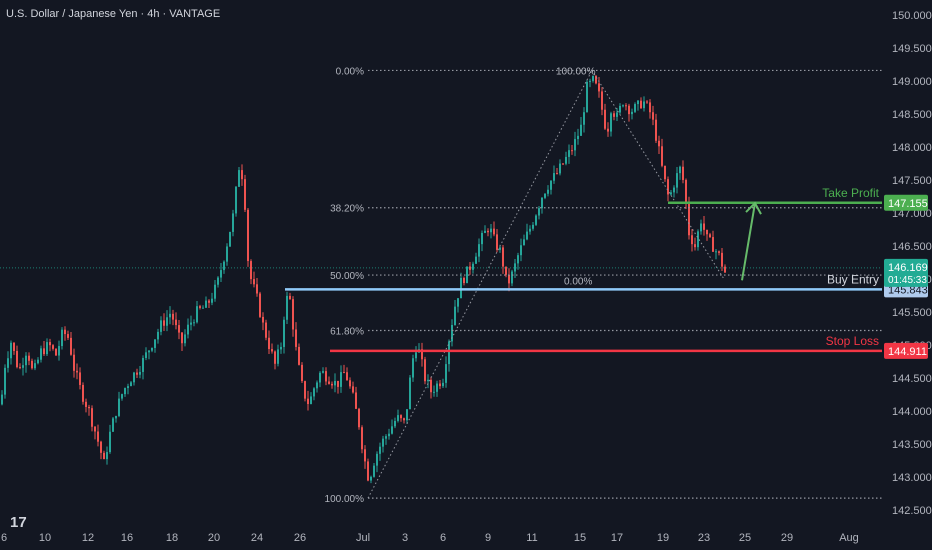  Describe the element at coordinates (850, 193) in the screenshot. I see `level-label: Take Profit` at that location.